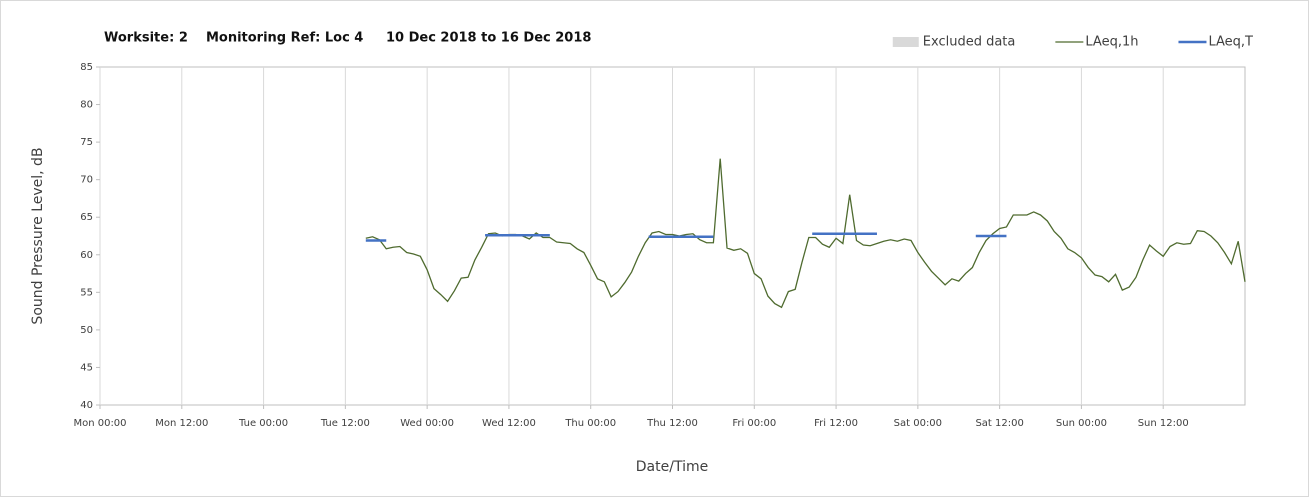 This screenshot has height=501, width=1309. What do you see at coordinates (836, 423) in the screenshot?
I see `x-tick-label: Fri 12:00` at bounding box center [836, 423].